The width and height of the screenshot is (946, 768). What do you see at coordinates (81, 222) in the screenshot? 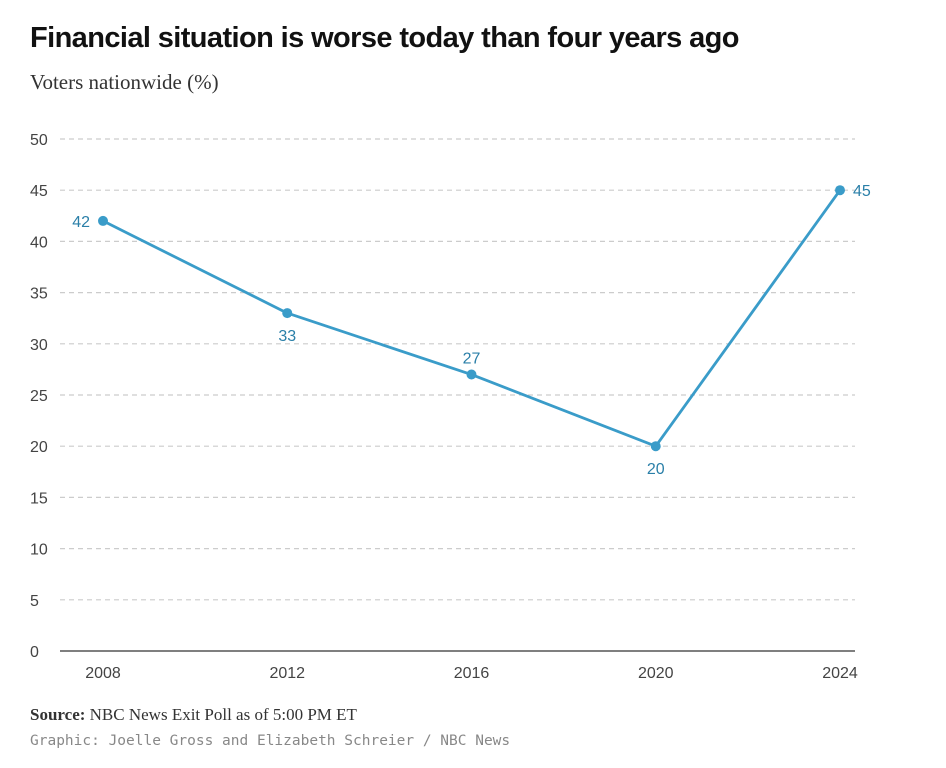
I see `data-label: 42` at bounding box center [81, 222].